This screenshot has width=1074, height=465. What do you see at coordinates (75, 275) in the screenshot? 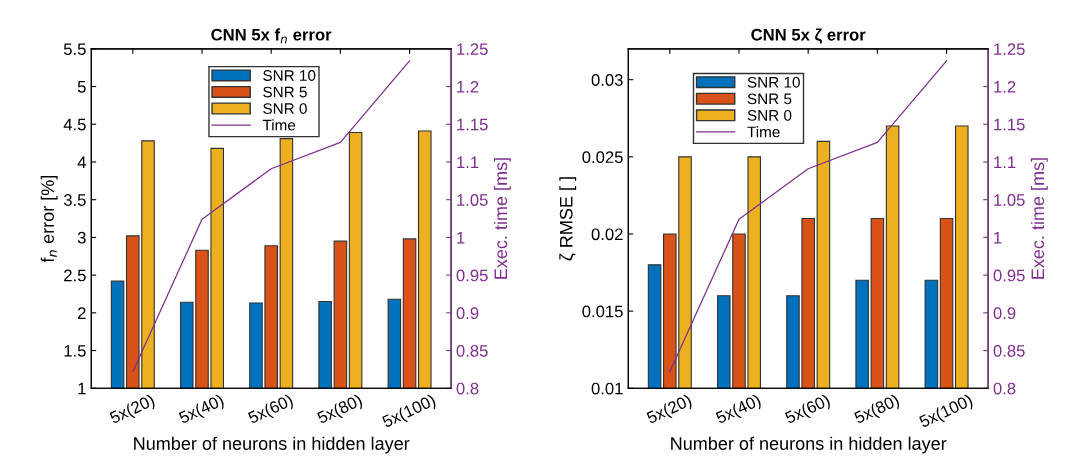
I see `y-tick-label: 2.5` at bounding box center [75, 275].